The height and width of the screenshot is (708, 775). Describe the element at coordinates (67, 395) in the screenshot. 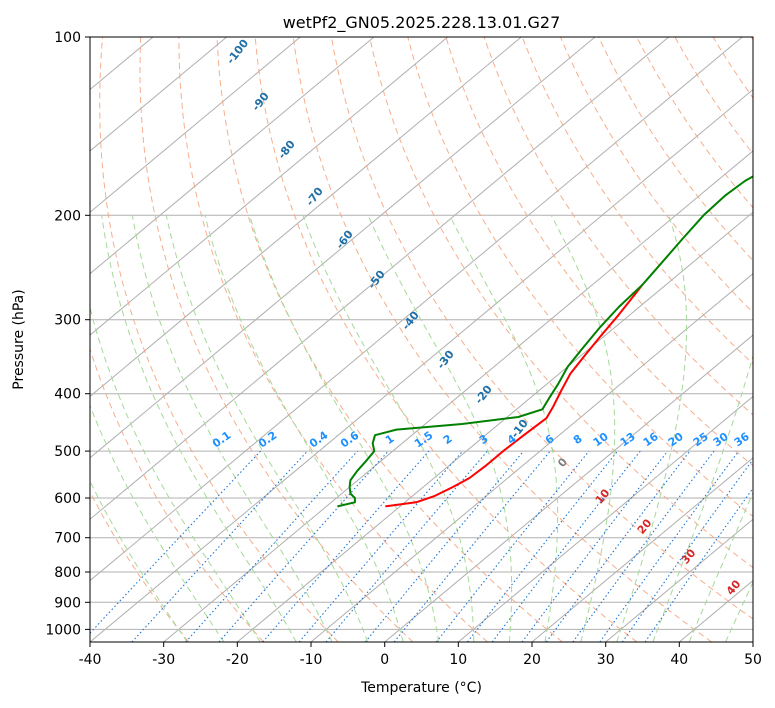

I see `y-tick-label: 400` at that location.